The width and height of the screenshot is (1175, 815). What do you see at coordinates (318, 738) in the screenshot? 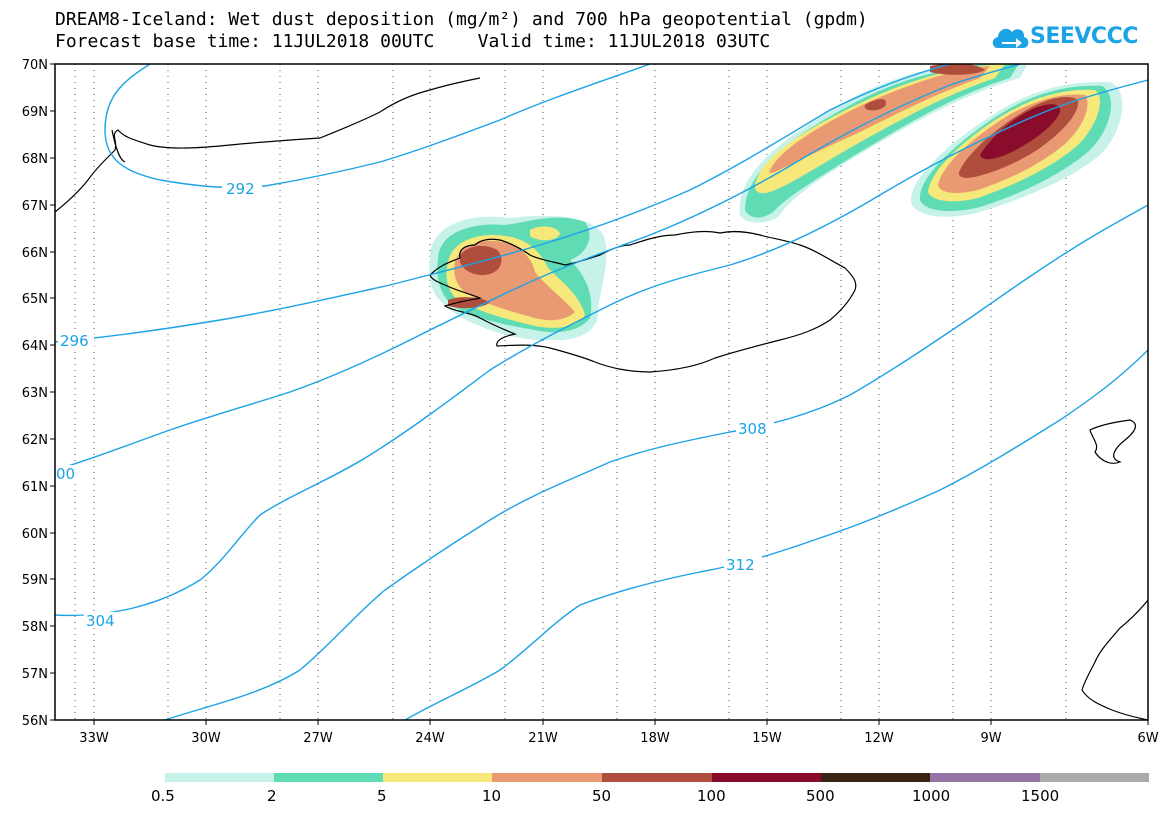
I see `lon-label-27w: 27W` at bounding box center [318, 738].